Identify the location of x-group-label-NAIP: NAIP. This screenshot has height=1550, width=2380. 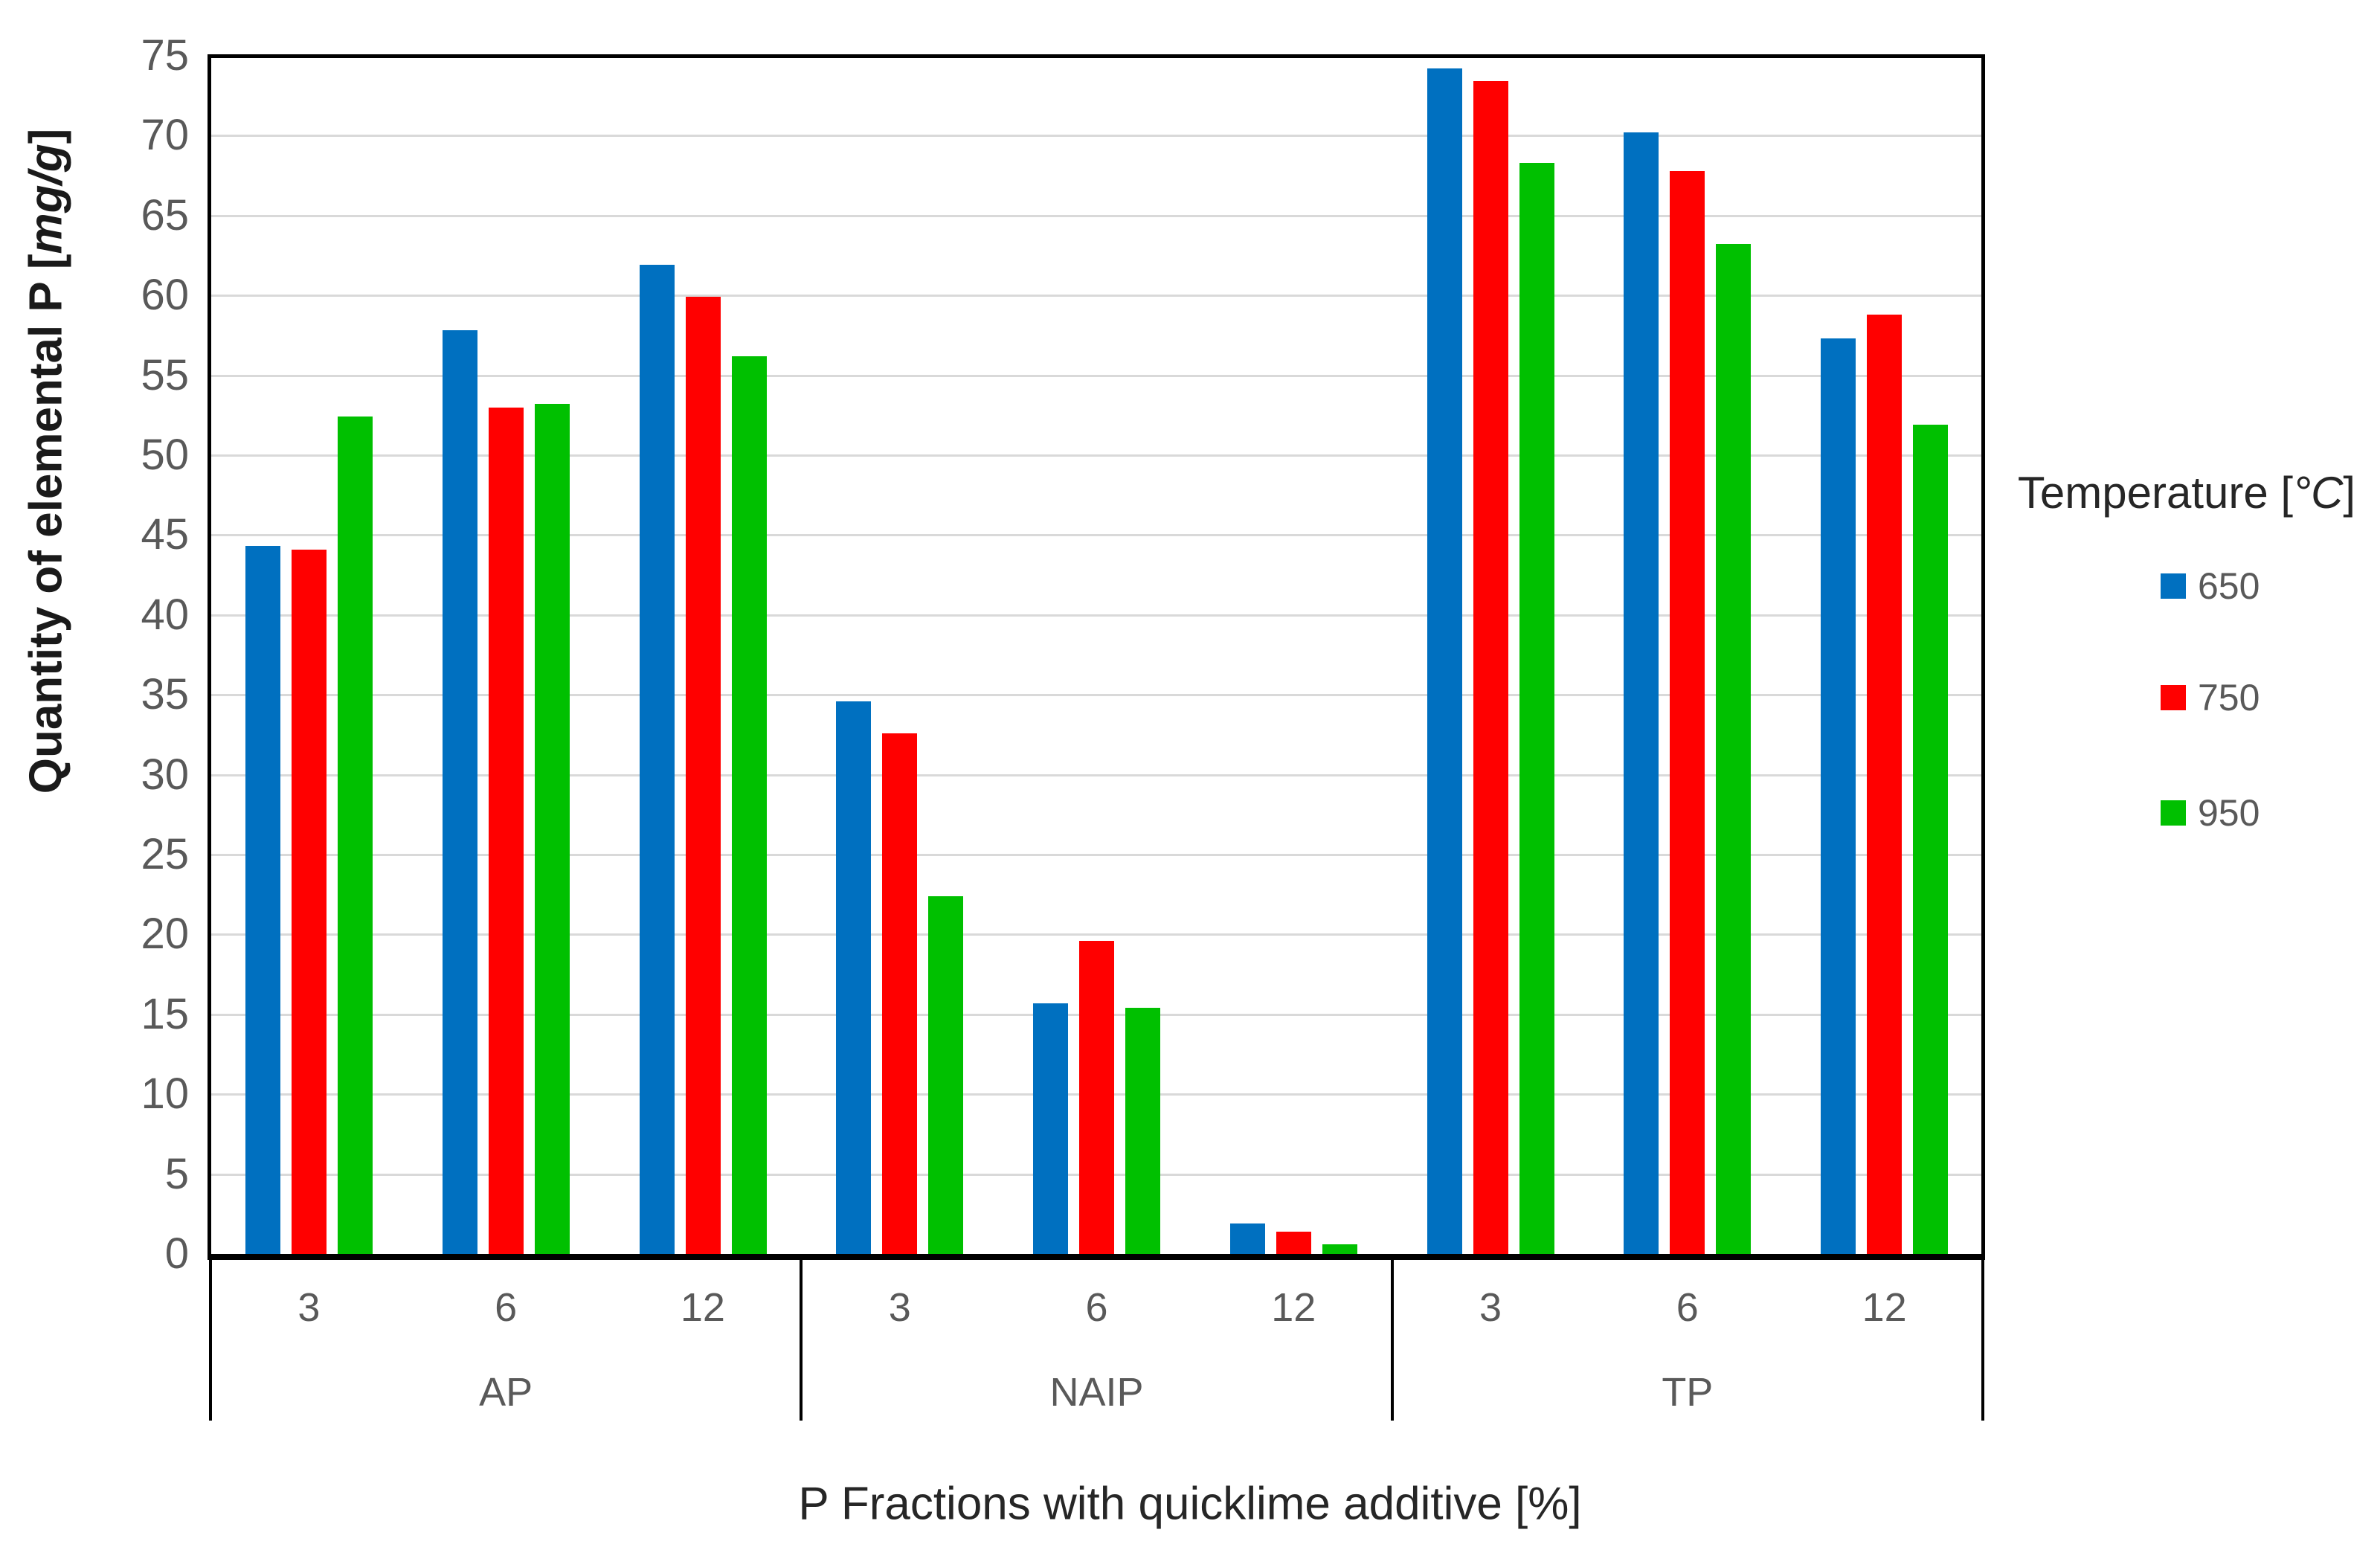
(1097, 1392).